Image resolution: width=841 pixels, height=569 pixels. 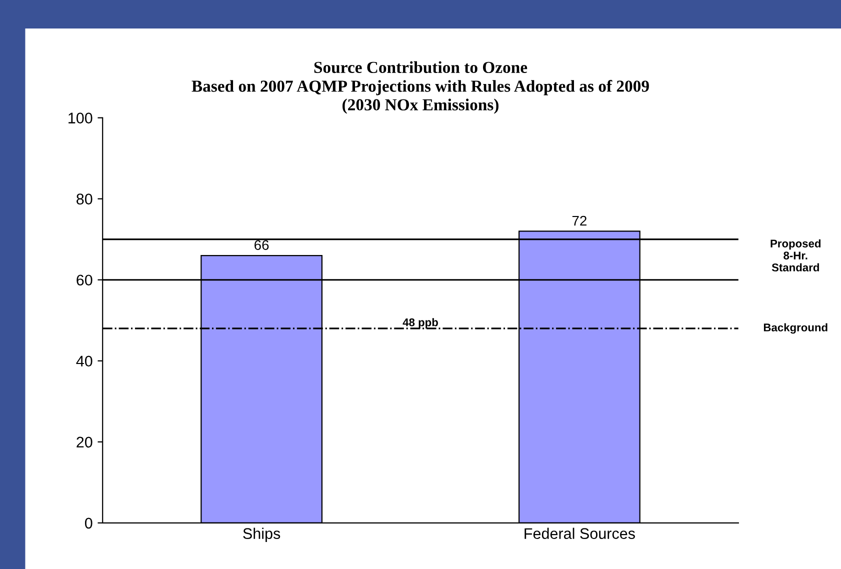 What do you see at coordinates (84, 361) in the screenshot?
I see `y-tick-label: 40` at bounding box center [84, 361].